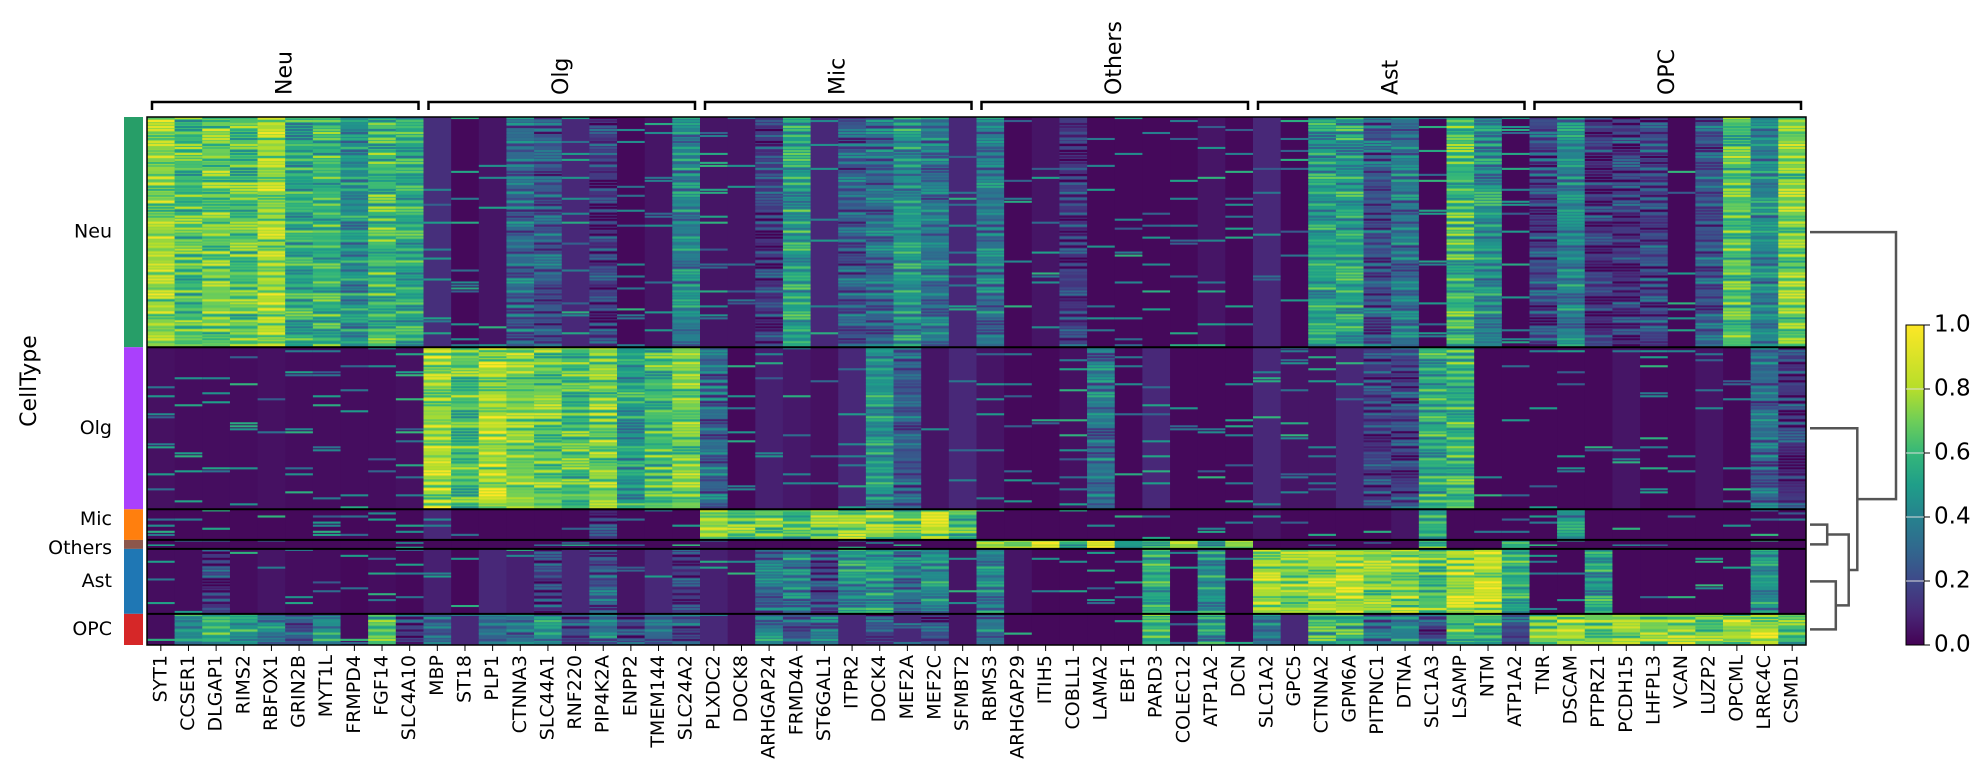 The image size is (1984, 781). I want to click on gene-label: TMEM144, so click(658, 702).